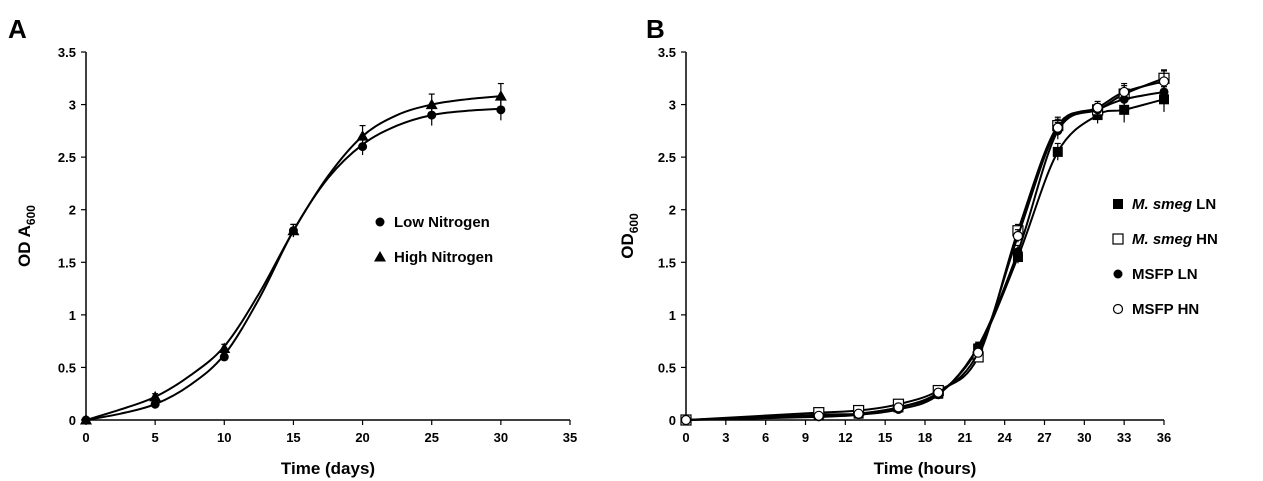 Image resolution: width=1263 pixels, height=481 pixels. I want to click on legend-label-rest: MSFP LN, so click(1165, 274).